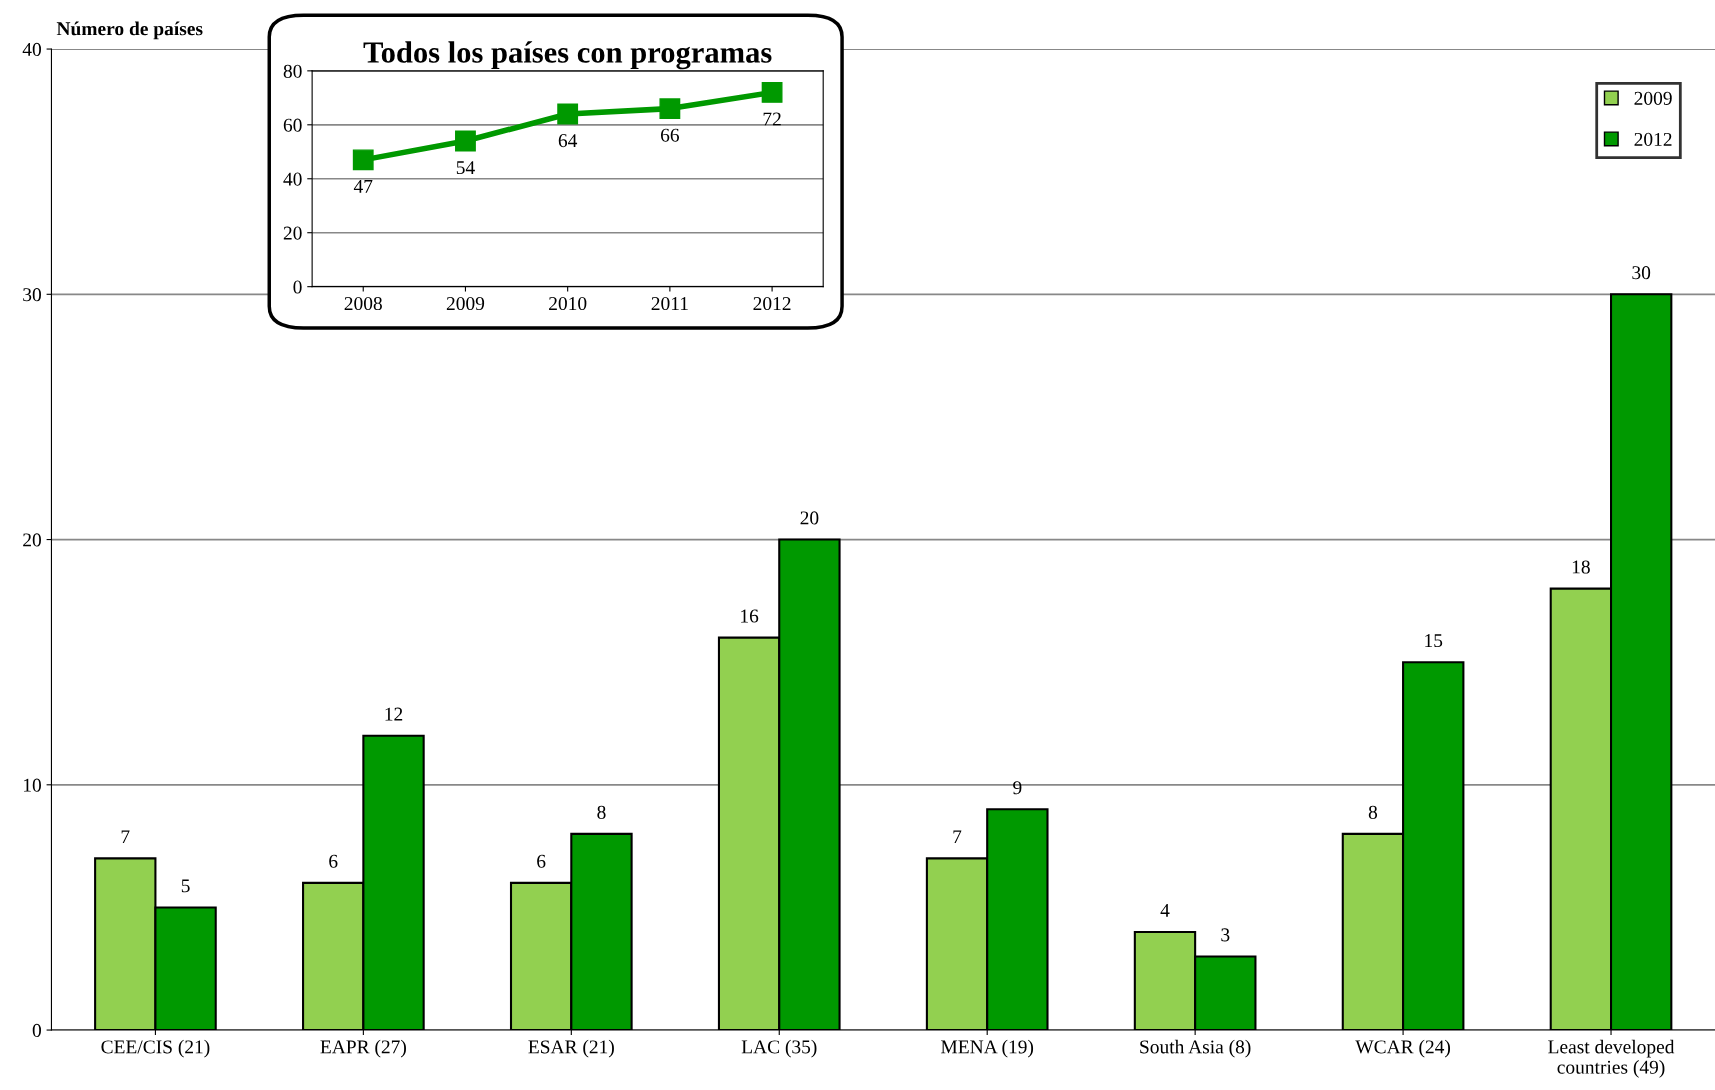 This screenshot has height=1090, width=1715. I want to click on y-tick-label: 30, so click(32, 295).